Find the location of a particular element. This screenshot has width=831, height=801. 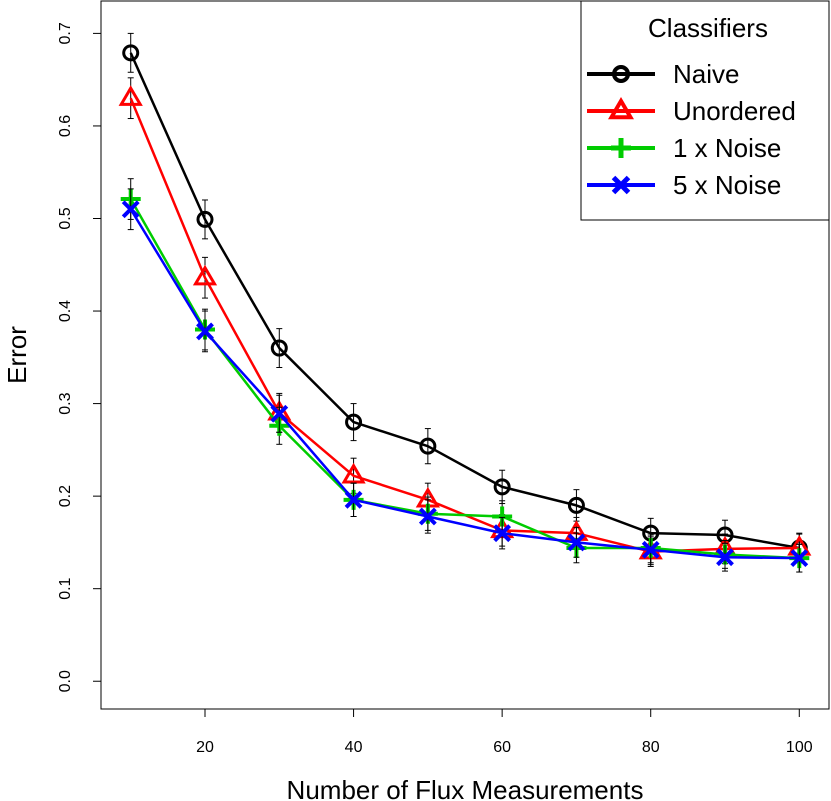

x-tick-label: 40 is located at coordinates (354, 747).